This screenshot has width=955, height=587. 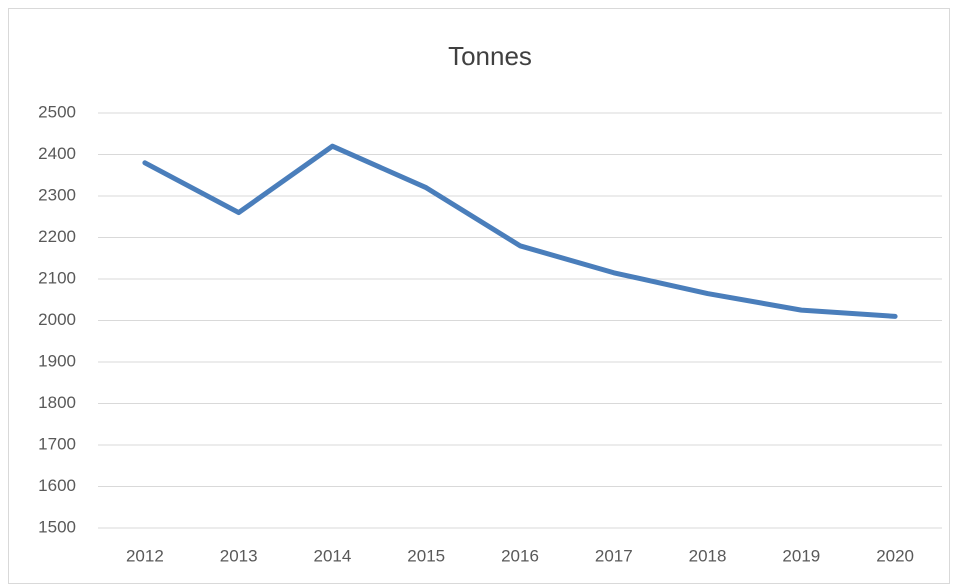 I want to click on y-tick-label: 1800, so click(x=57, y=402).